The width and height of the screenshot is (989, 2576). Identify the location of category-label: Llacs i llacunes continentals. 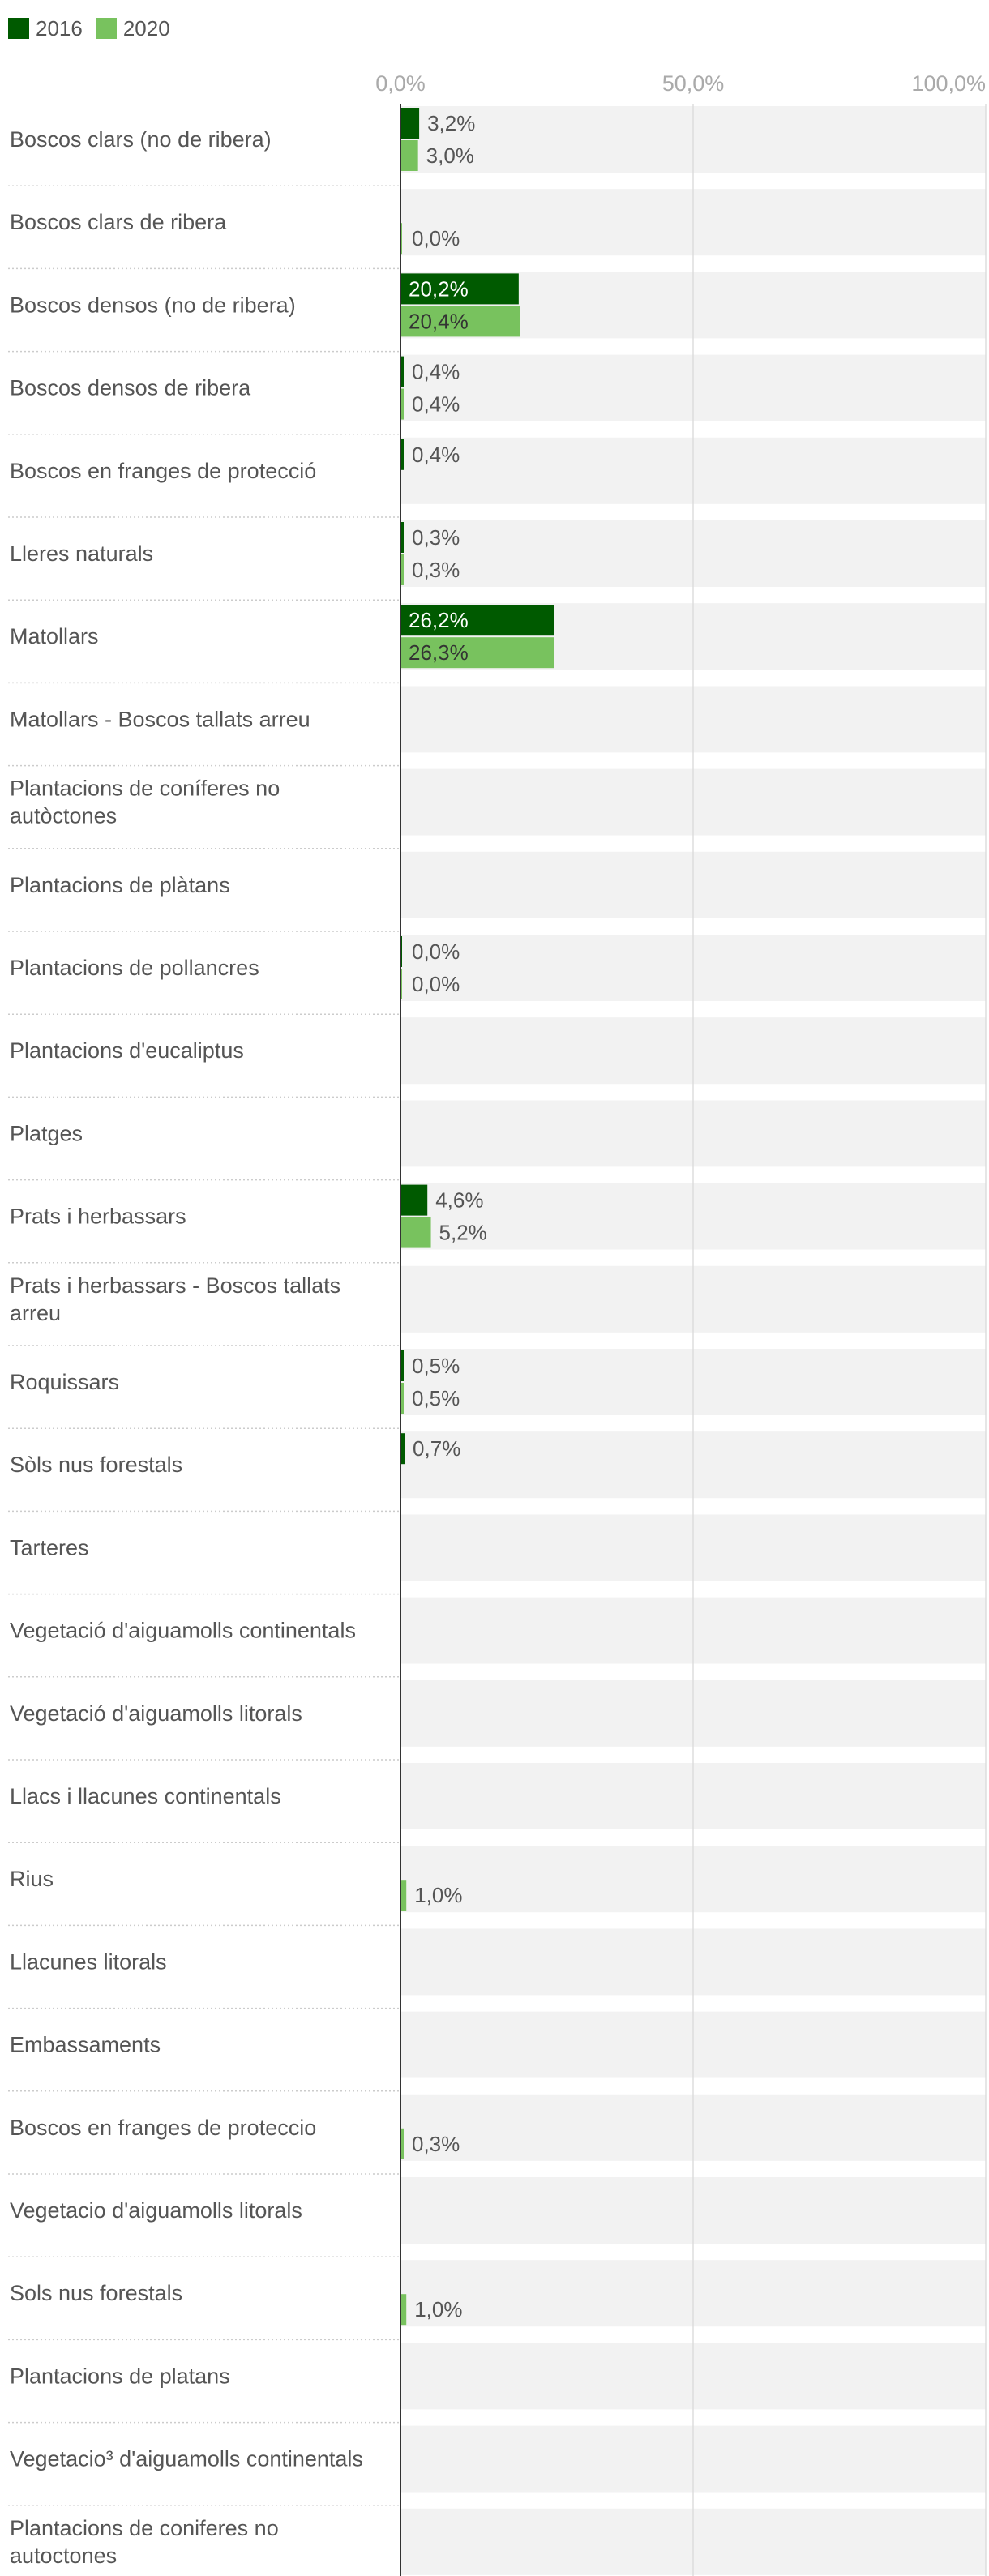
(145, 1796).